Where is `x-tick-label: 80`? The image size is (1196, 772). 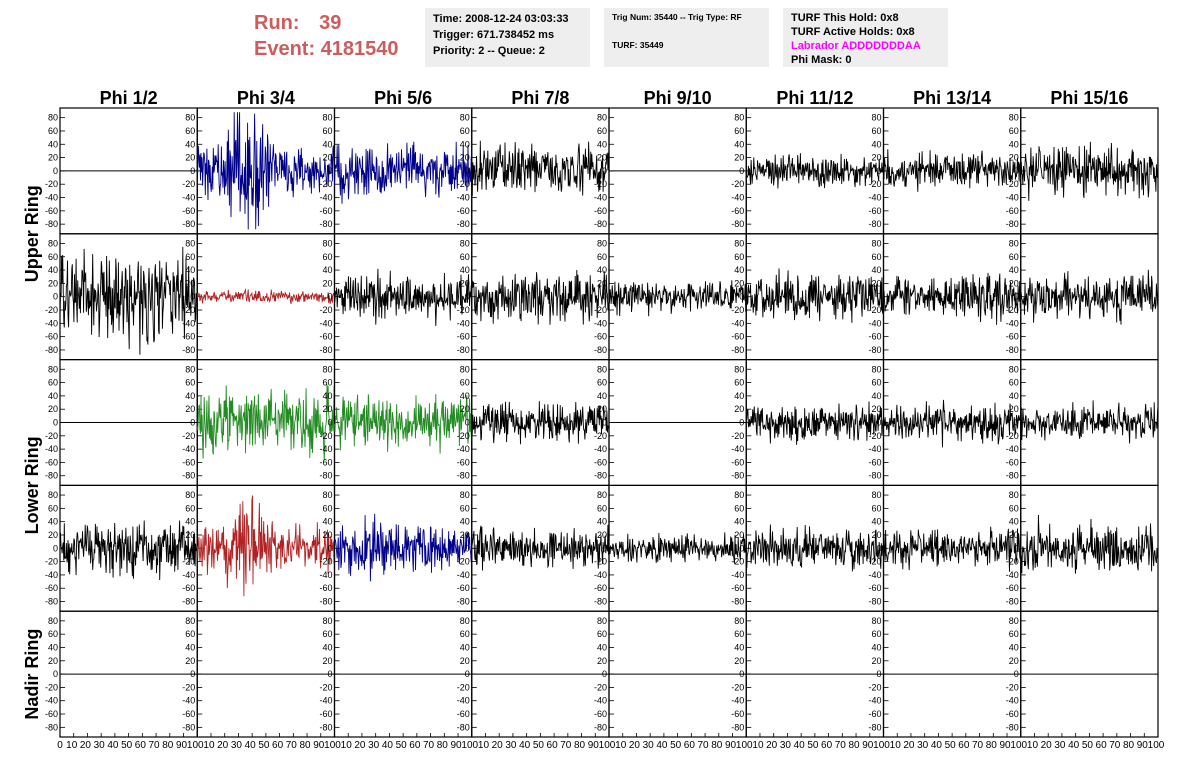 x-tick-label: 80 is located at coordinates (305, 745).